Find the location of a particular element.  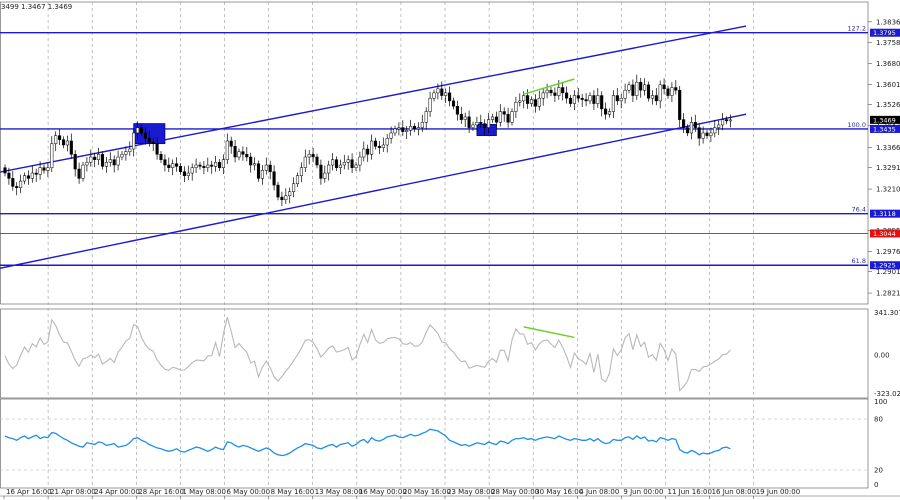

rsi-tick-label: 100 is located at coordinates (880, 402).